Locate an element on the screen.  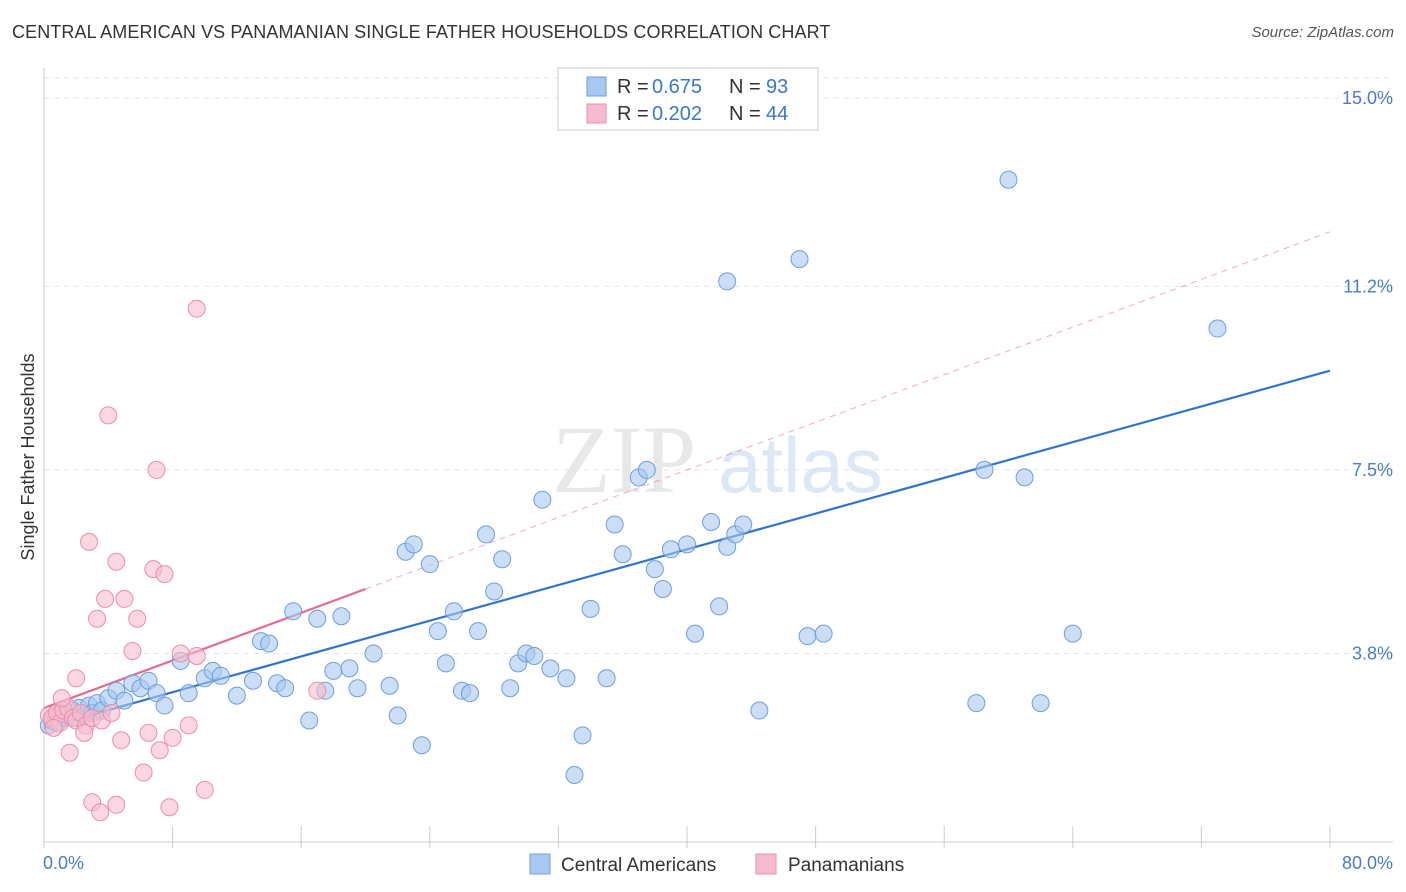
y-axis-label: Single Father Households is located at coordinates (28, 456).